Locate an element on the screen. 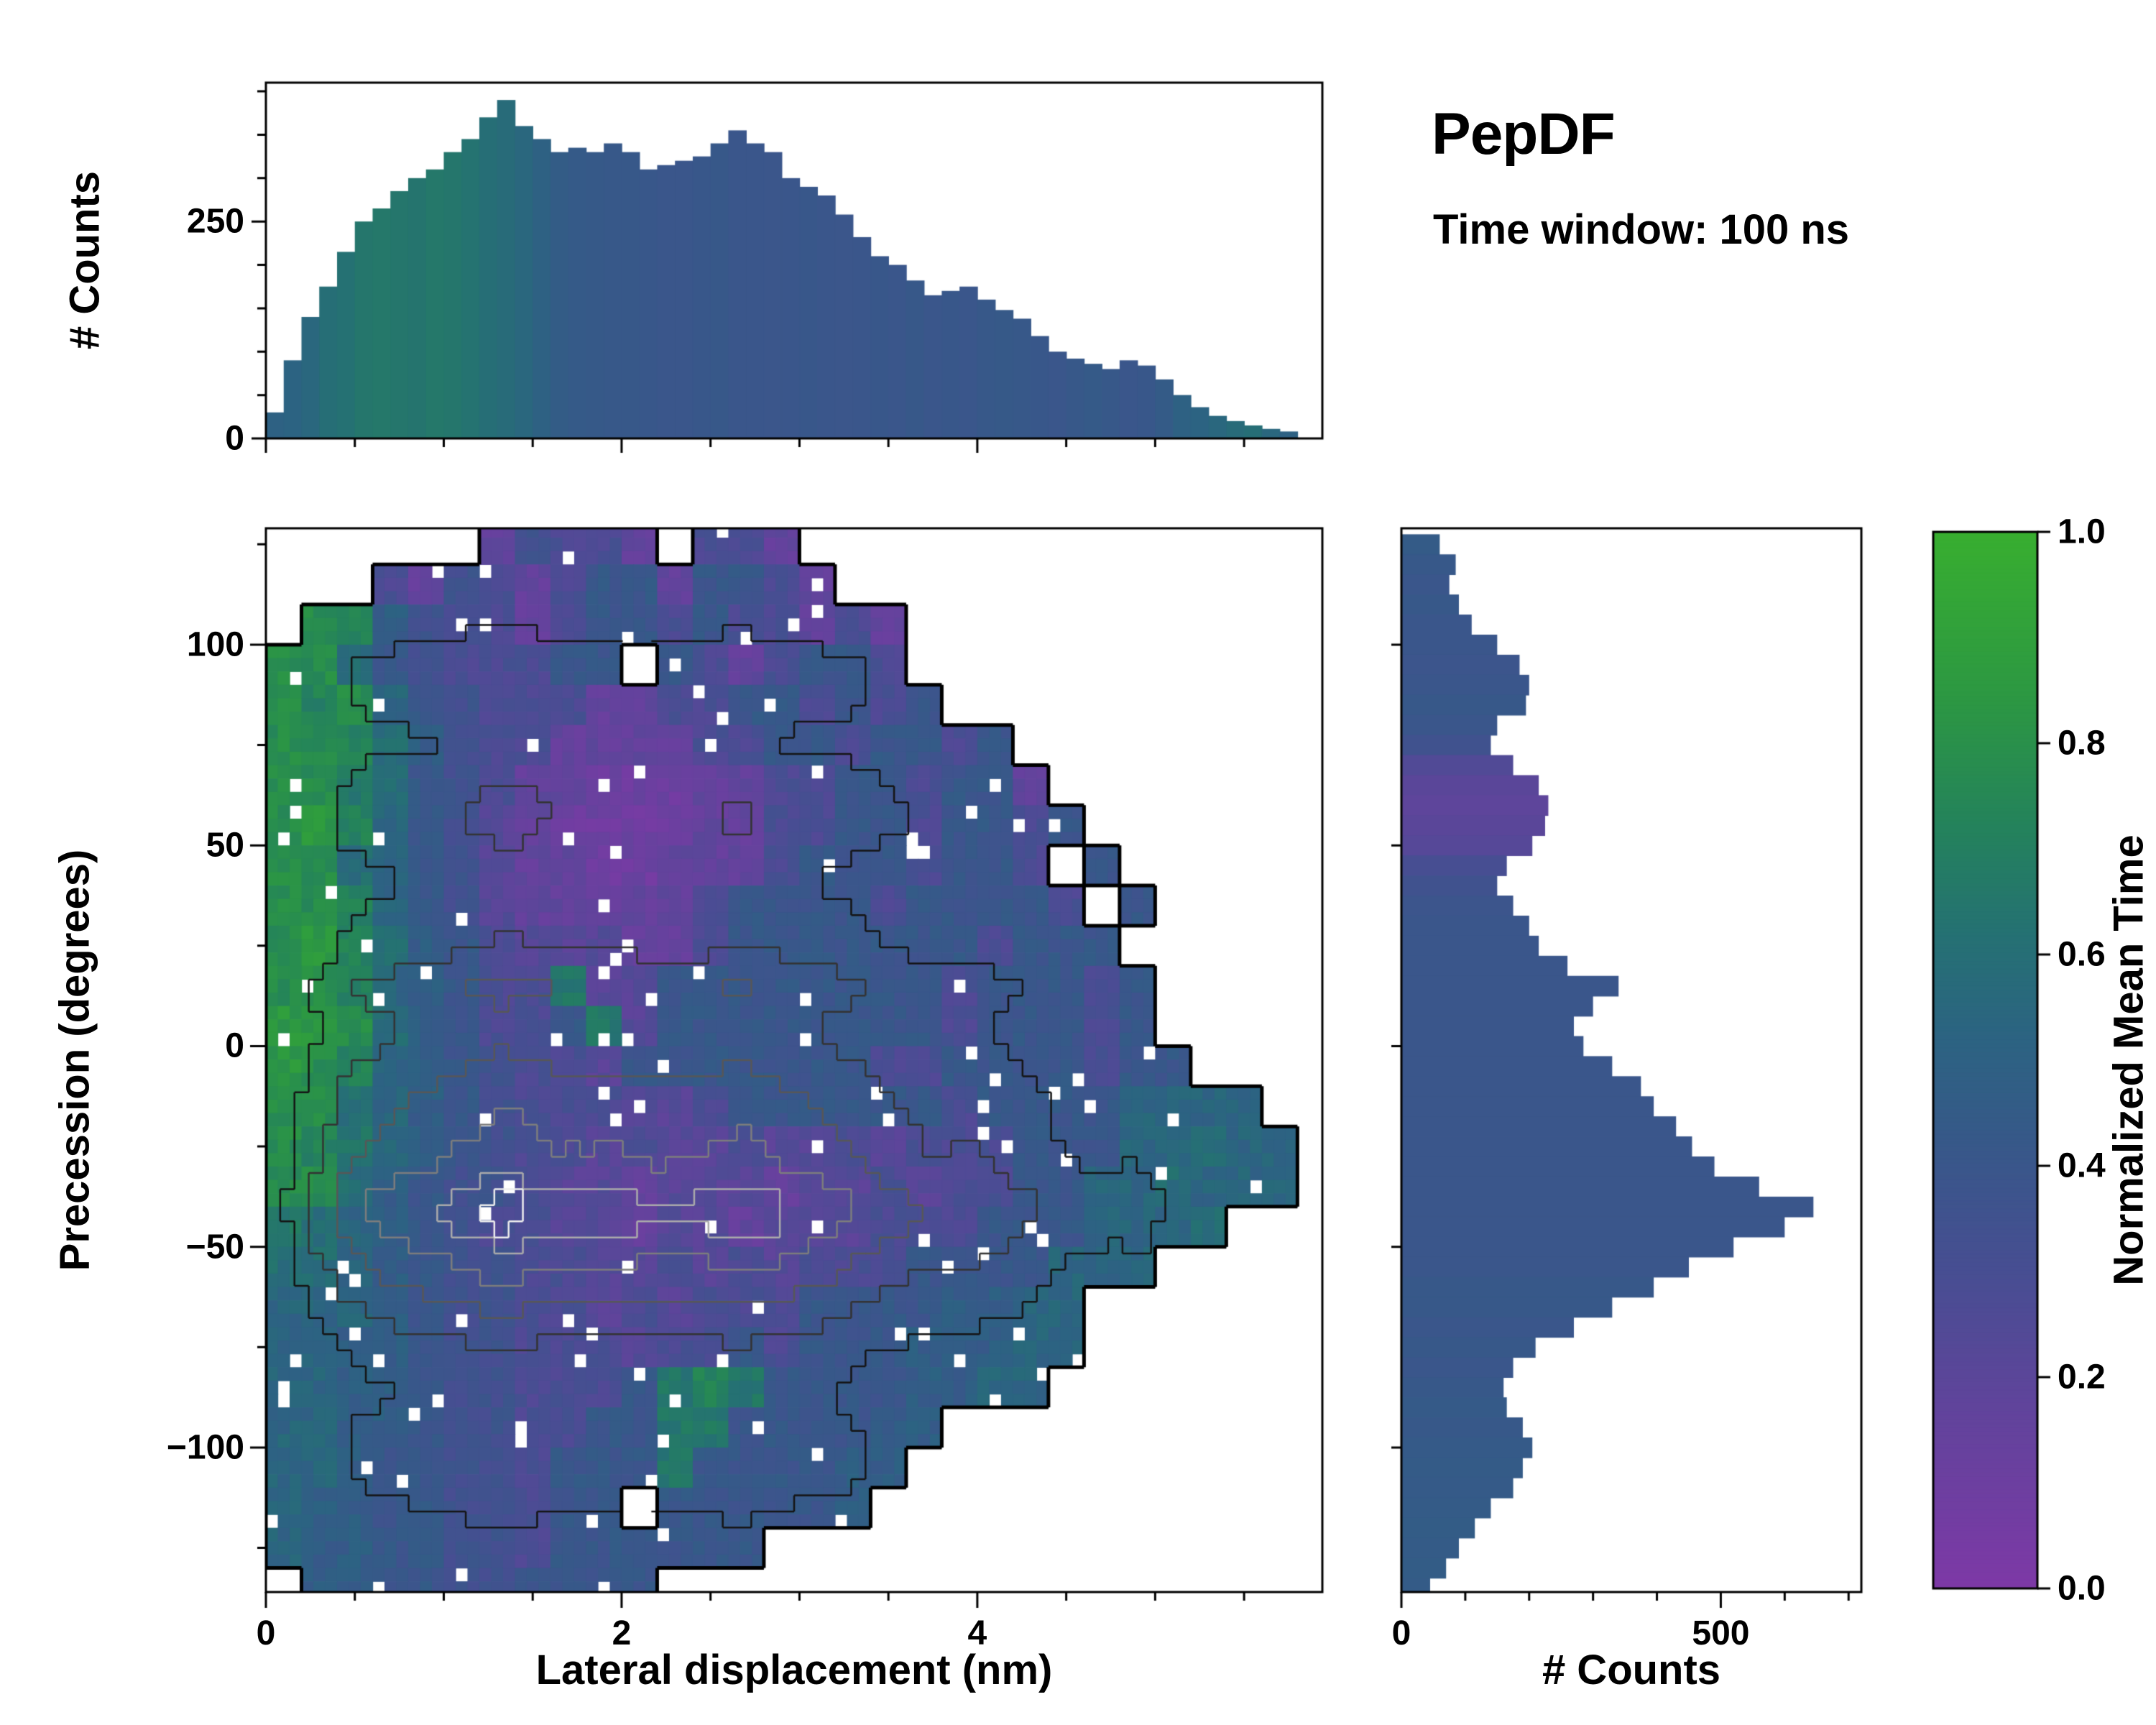  tick-label: 0.8 is located at coordinates (2082, 743).